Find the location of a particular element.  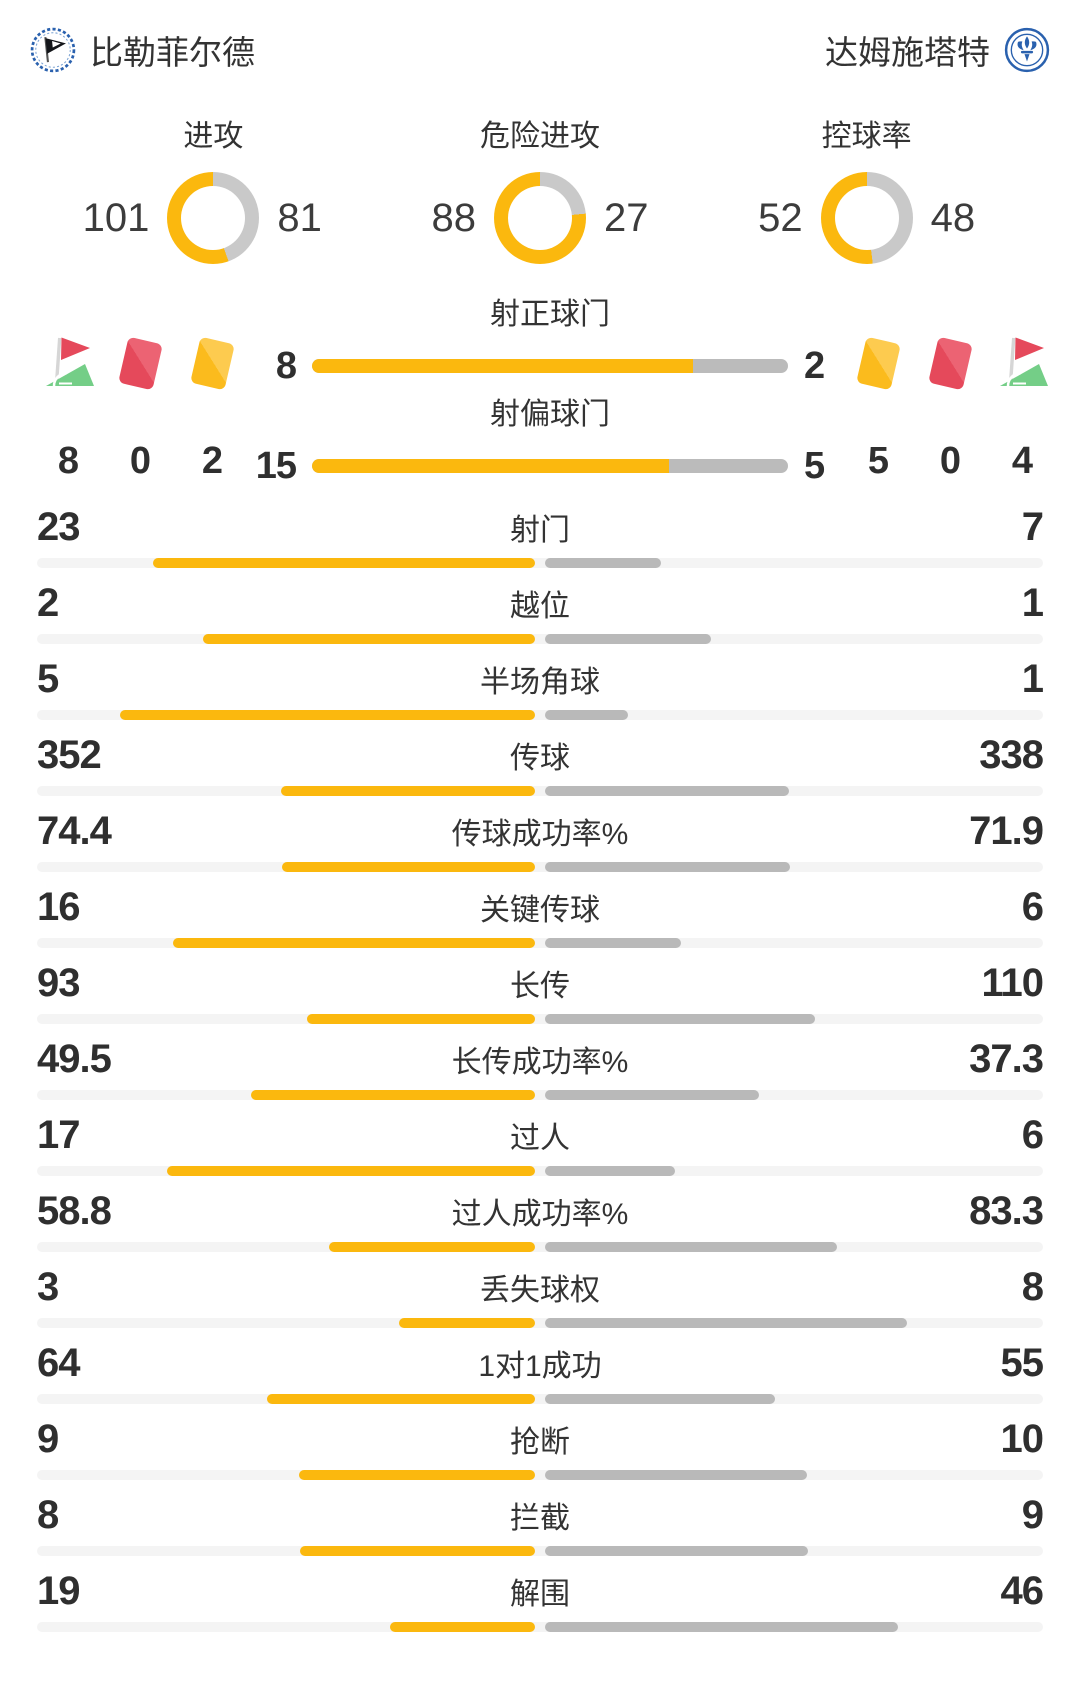

donut-dangerous-attacks: 危险进攻 88 27 is located at coordinates (540, 190).